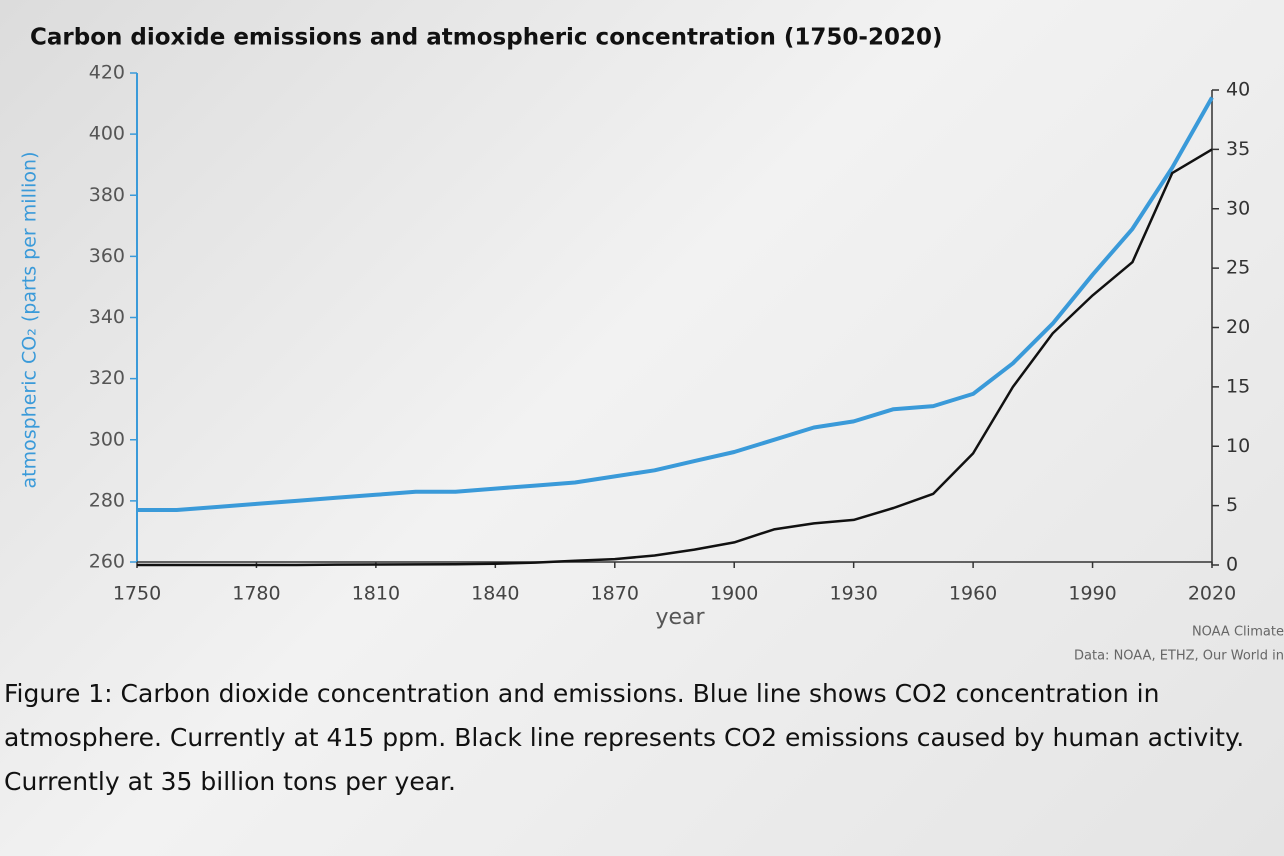 The width and height of the screenshot is (1284, 856). Describe the element at coordinates (1092, 594) in the screenshot. I see `x-tick-label: 1990` at that location.